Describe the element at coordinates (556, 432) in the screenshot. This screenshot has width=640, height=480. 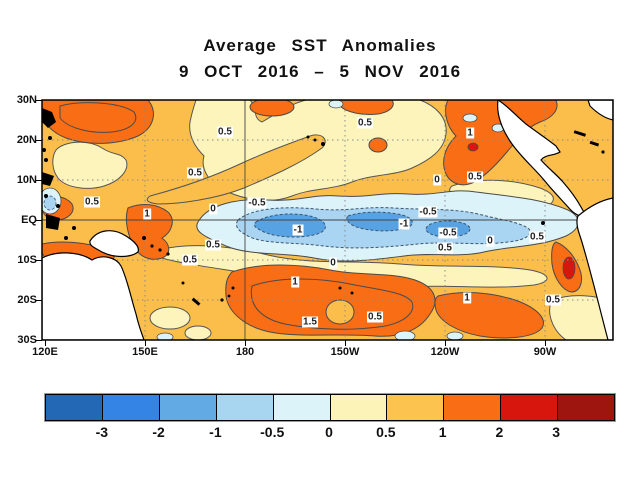
I see `colorbar-tick-label: 3` at that location.